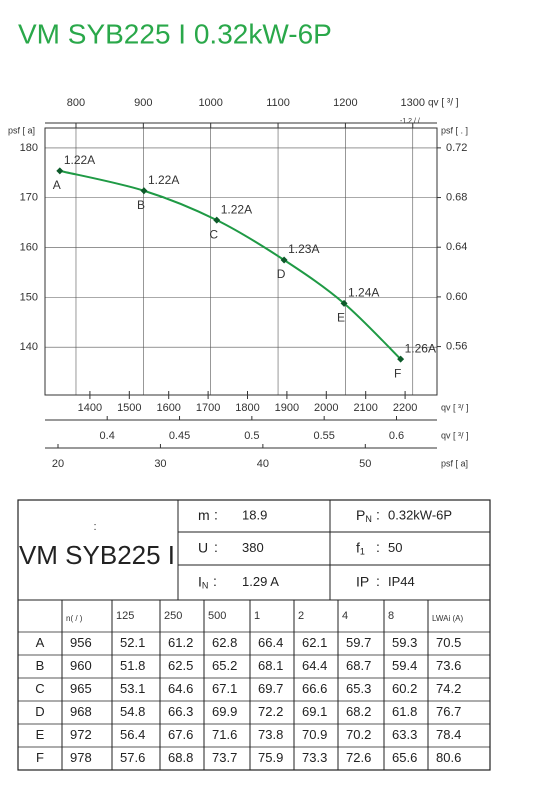 Image resolution: width=536 pixels, height=807 pixels. Describe the element at coordinates (323, 436) in the screenshot. I see `x-tick-label: 0.55` at that location.